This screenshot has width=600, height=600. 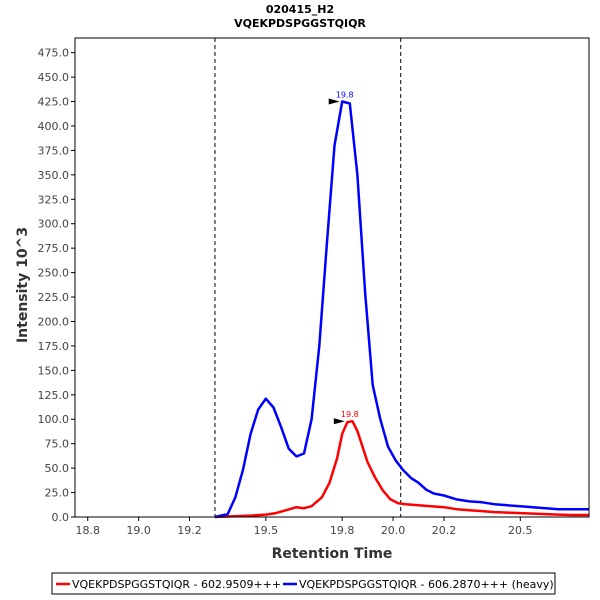 I want to click on y-tick-label: 475.0, so click(x=54, y=53).